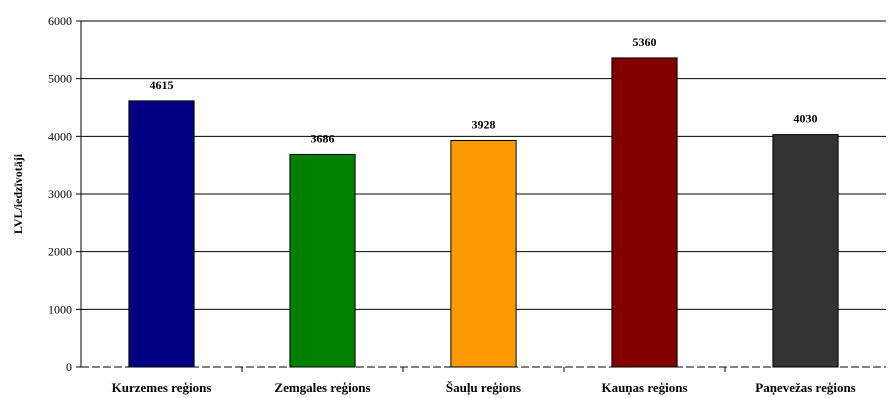 This screenshot has width=888, height=398. I want to click on y-tick-label: 6000, so click(60, 21).